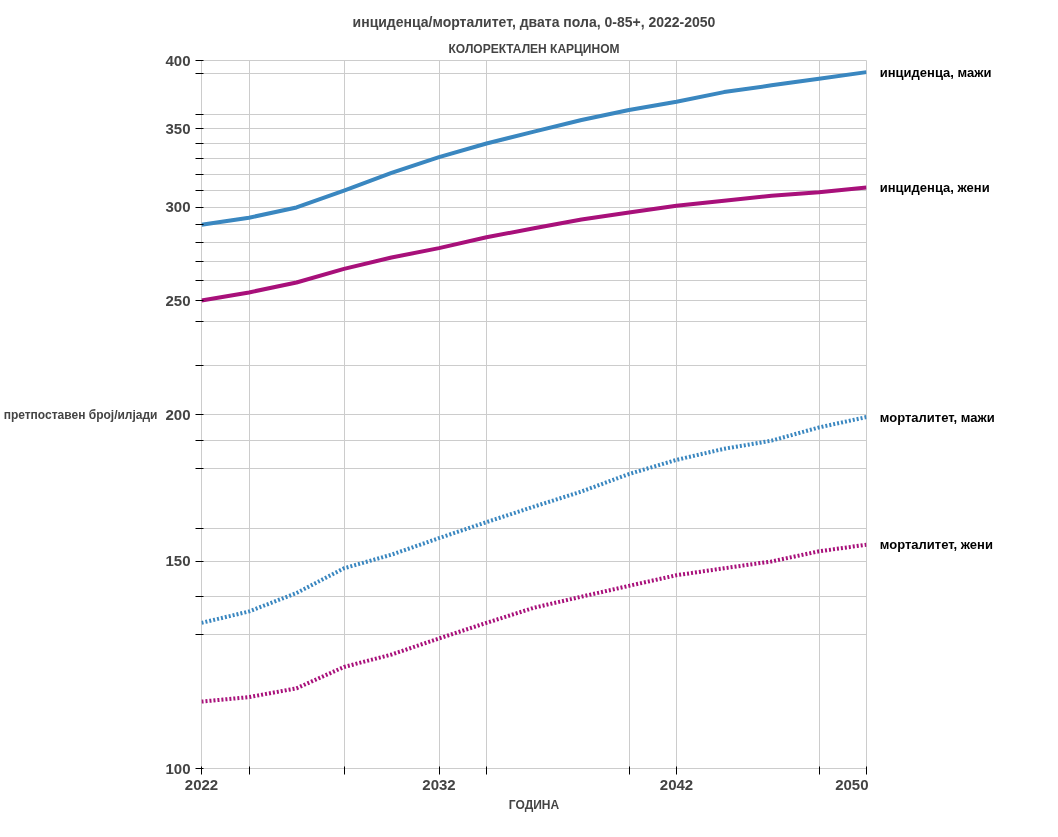 The height and width of the screenshot is (837, 1058). I want to click on y-tick-label: 350, so click(178, 128).